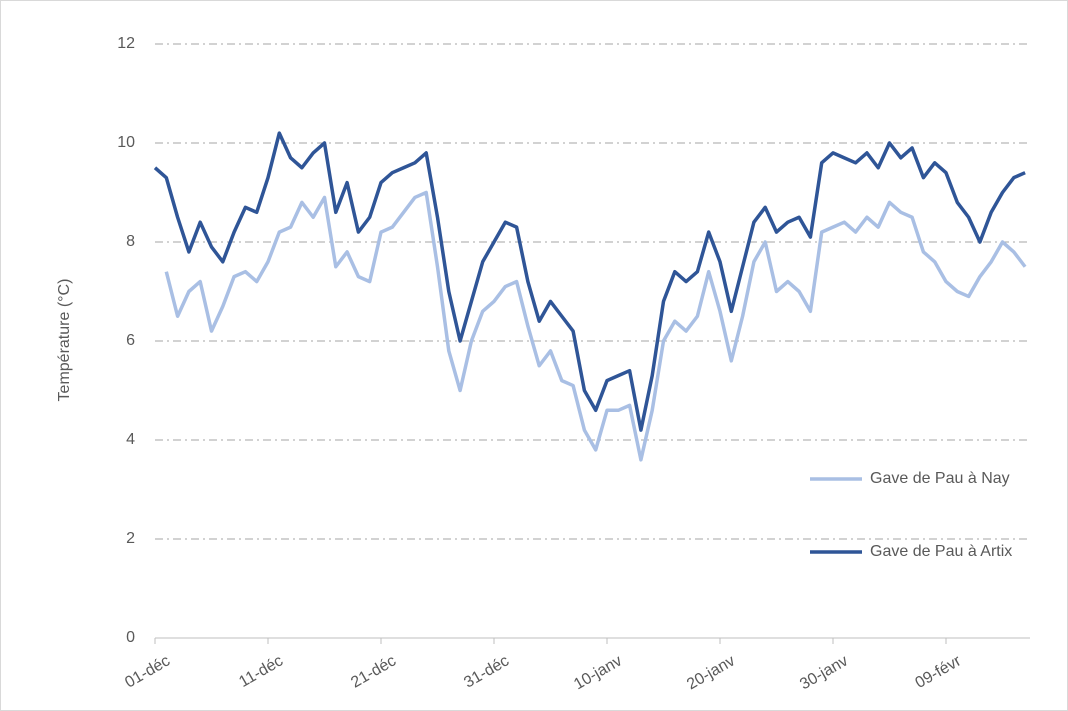 The height and width of the screenshot is (711, 1068). I want to click on y-tick-label: 2, so click(130, 538).